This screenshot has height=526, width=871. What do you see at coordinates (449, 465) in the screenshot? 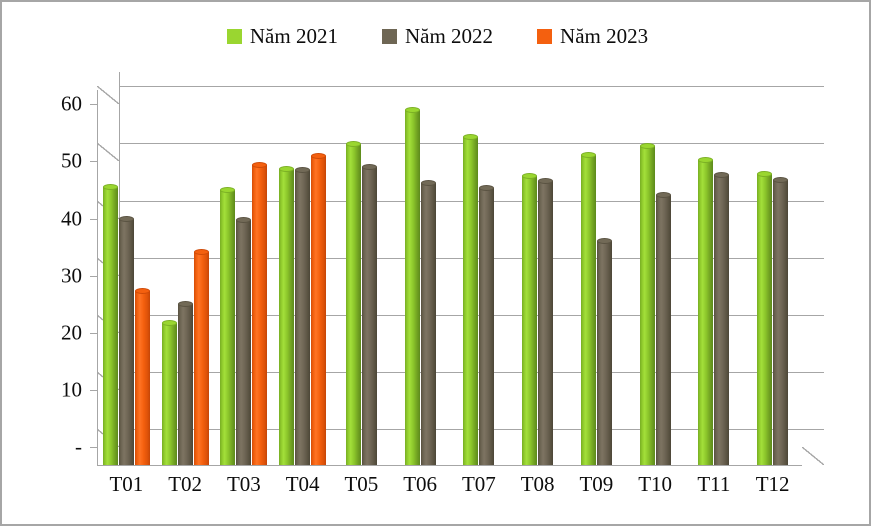
I see `x-axis-line` at bounding box center [449, 465].